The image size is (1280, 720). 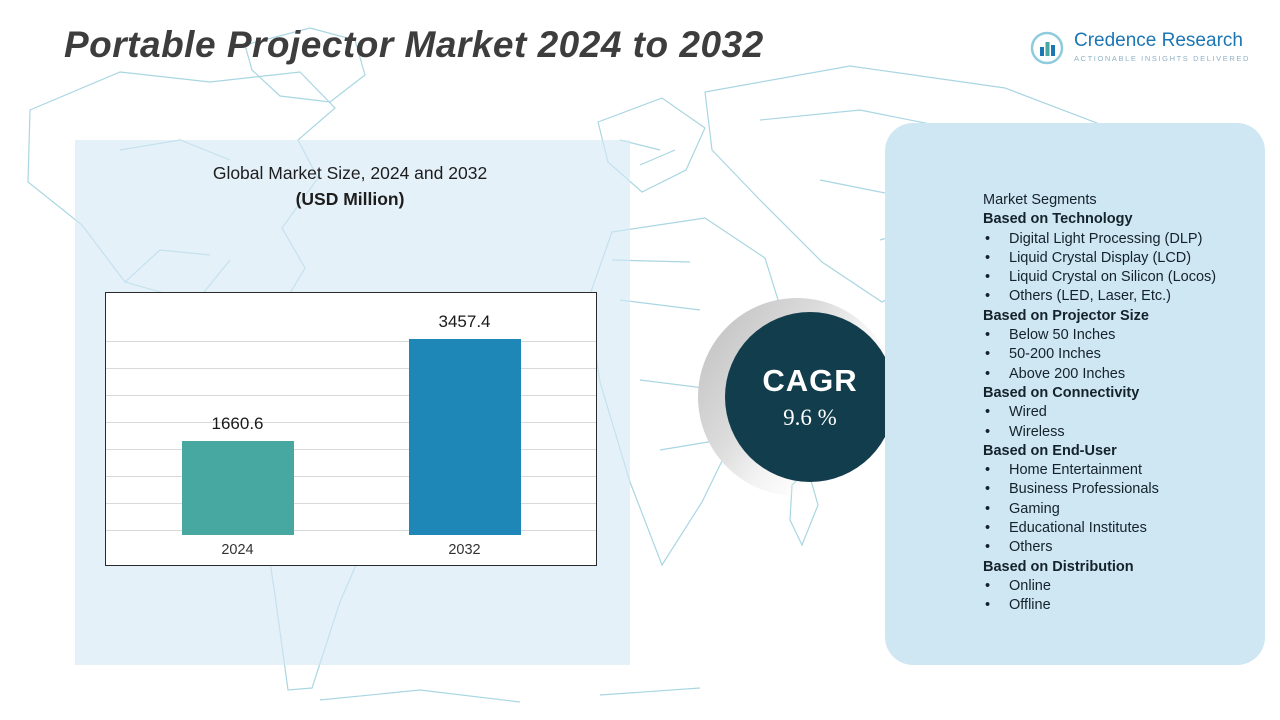 I want to click on cagr-label: CAGR, so click(x=810, y=380).